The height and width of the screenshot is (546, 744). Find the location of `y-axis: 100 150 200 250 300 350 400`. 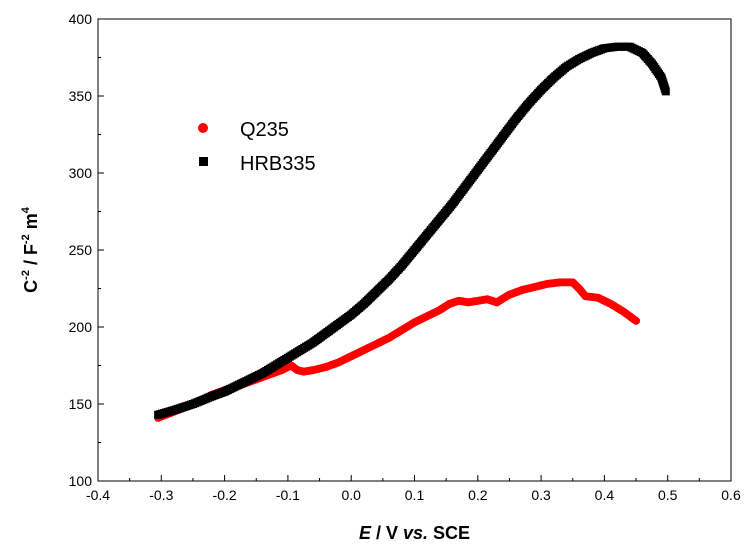

y-axis: 100 150 200 250 300 350 400 is located at coordinates (86, 250).